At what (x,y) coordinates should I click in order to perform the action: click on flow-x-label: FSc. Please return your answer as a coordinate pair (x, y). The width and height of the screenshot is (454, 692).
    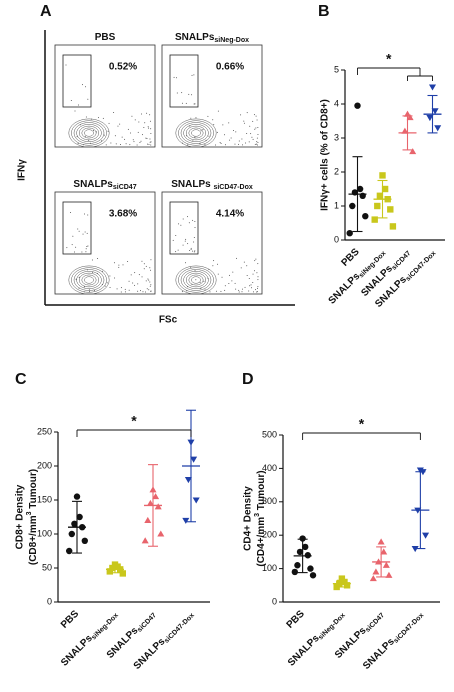
    Looking at the image, I should click on (168, 320).